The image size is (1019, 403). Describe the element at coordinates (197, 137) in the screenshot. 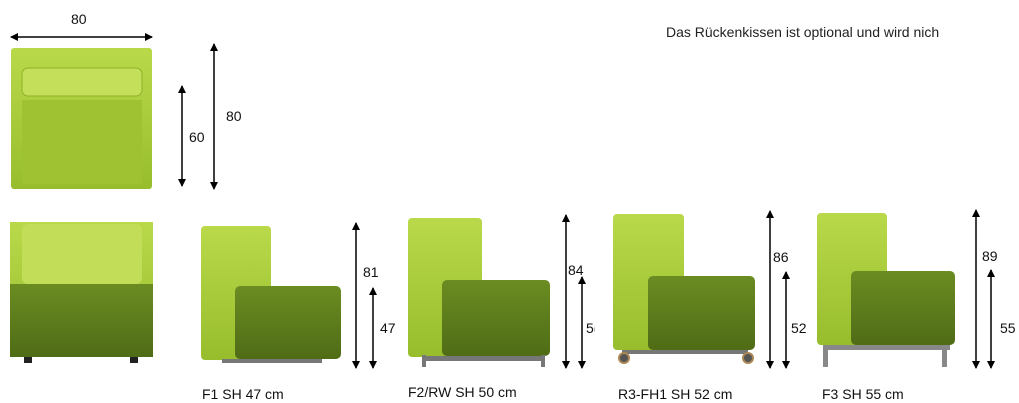

I see `seat-depth-label: 60` at that location.